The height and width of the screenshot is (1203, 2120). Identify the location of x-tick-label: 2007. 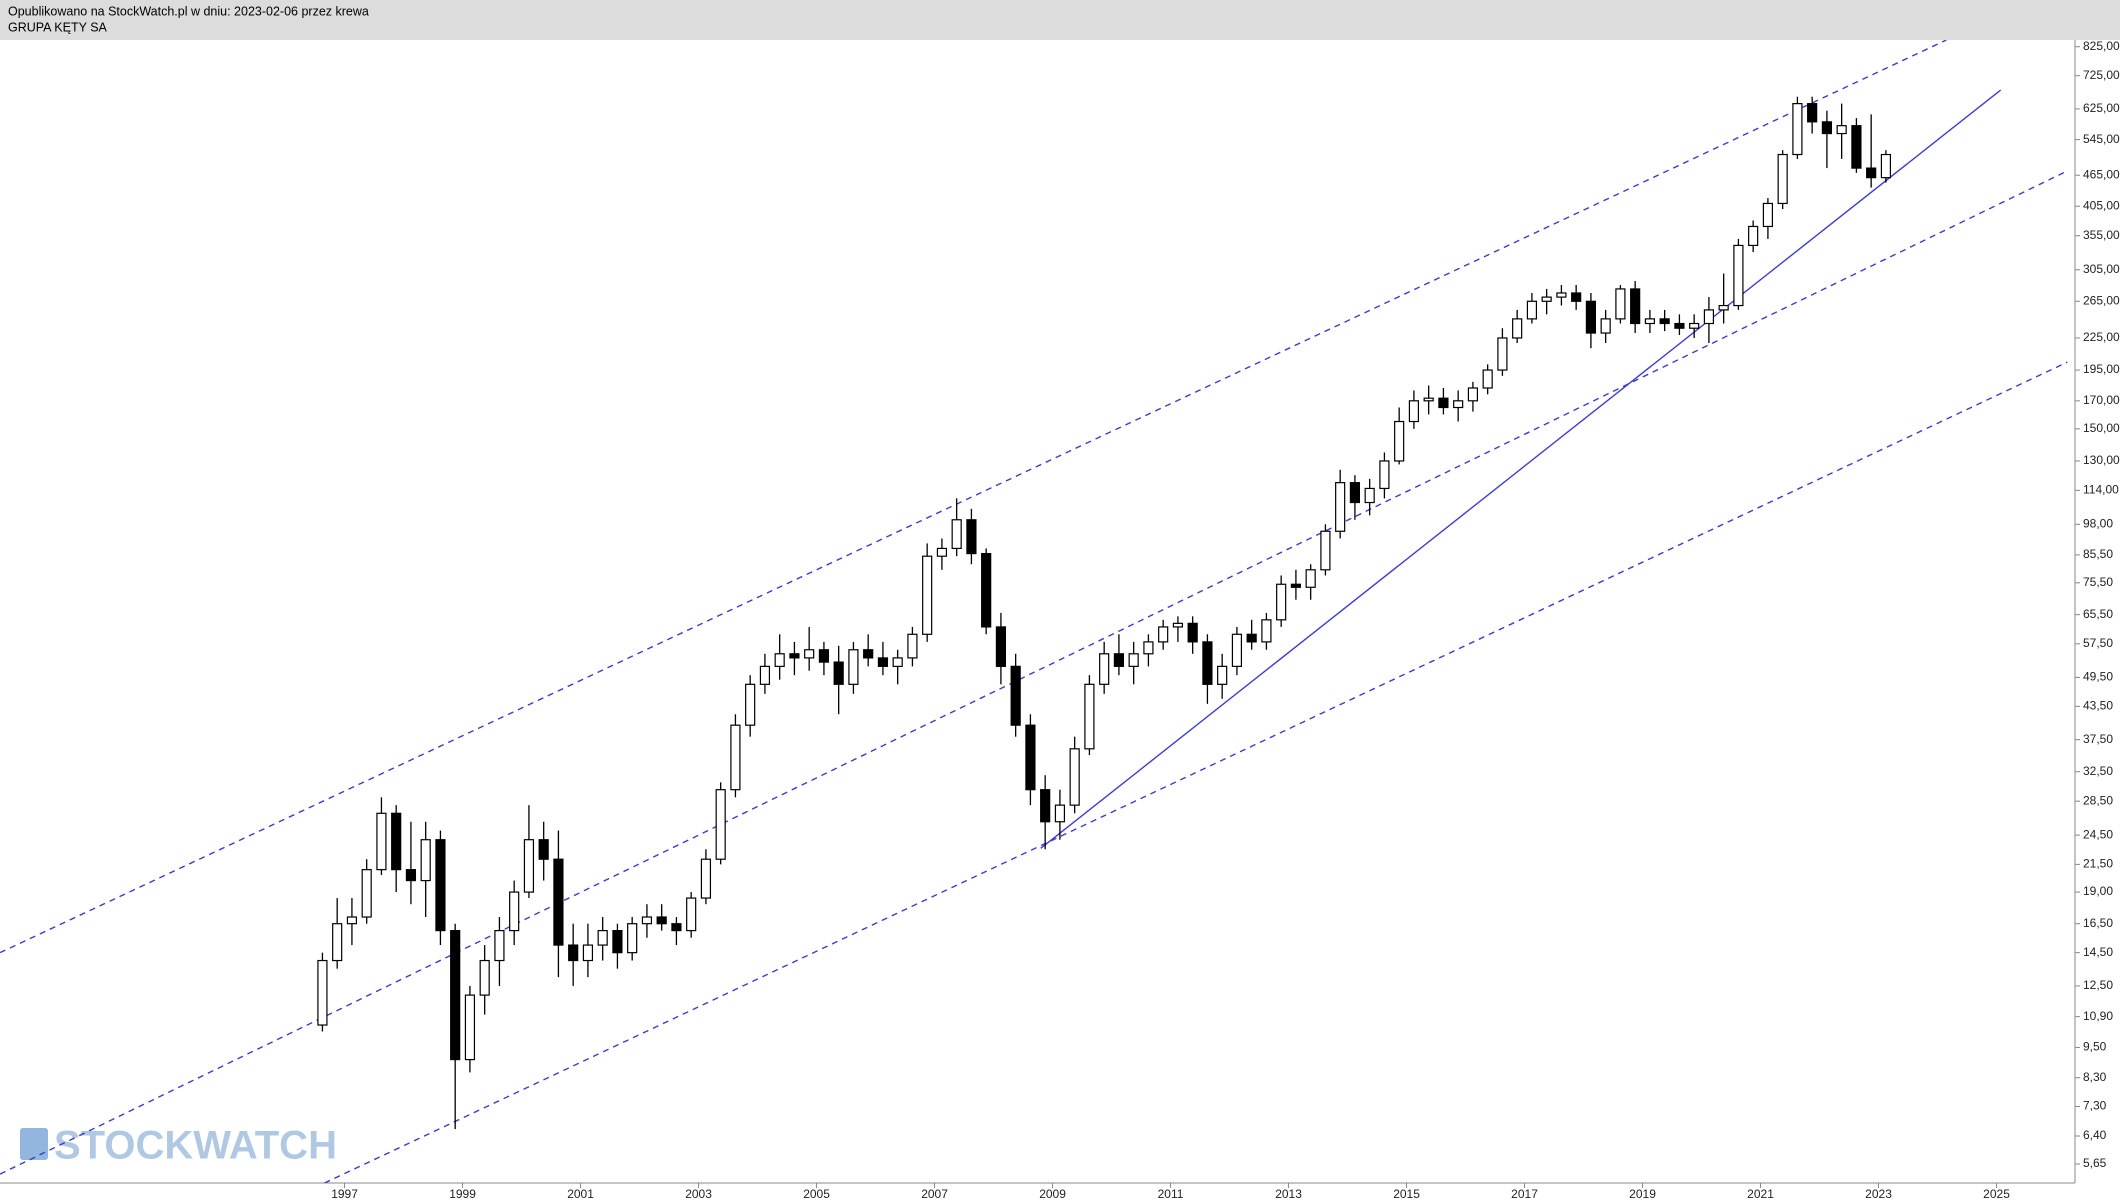
(934, 1194).